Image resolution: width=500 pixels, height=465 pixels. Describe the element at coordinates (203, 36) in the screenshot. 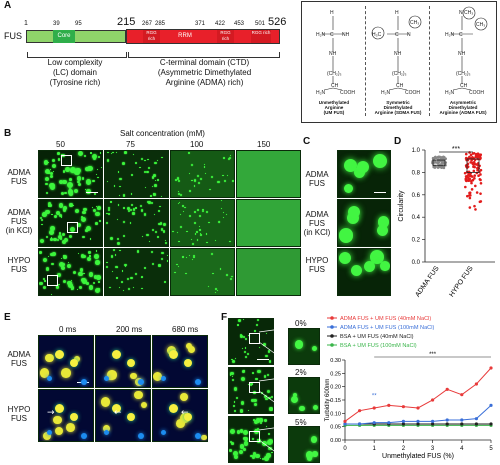

I see `ctd-domain` at that location.